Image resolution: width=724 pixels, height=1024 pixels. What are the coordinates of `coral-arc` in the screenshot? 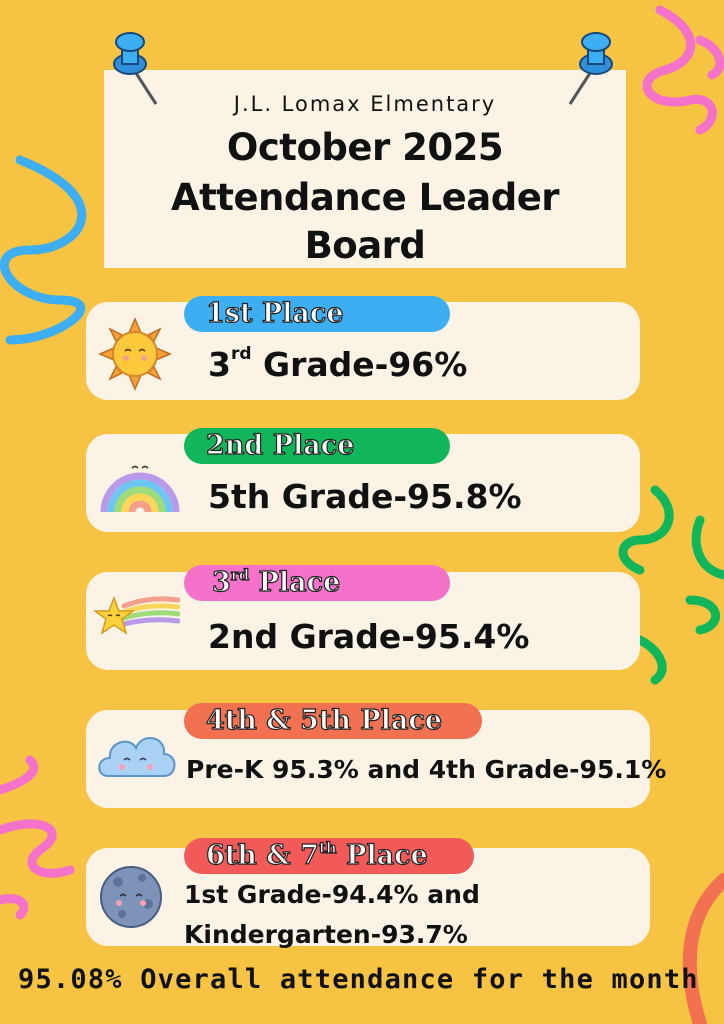 It's located at (703, 948).